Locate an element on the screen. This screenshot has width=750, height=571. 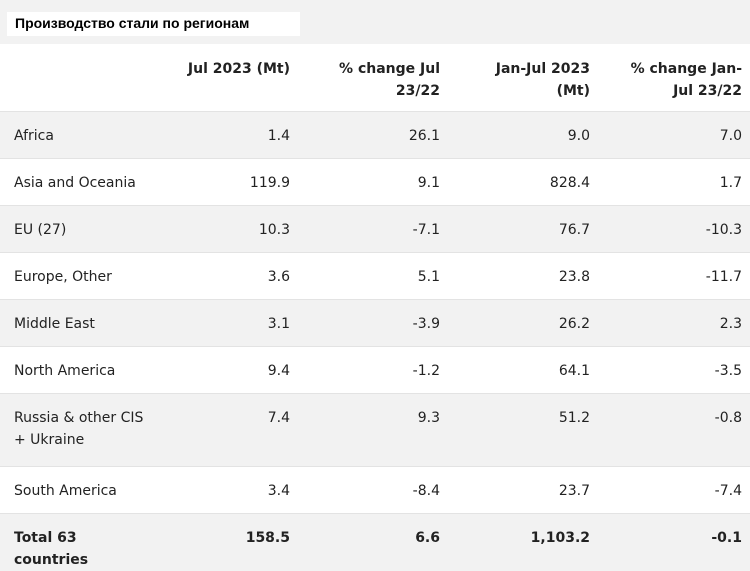
total-jan-jul-cell: 1,103.2 is located at coordinates (560, 537).